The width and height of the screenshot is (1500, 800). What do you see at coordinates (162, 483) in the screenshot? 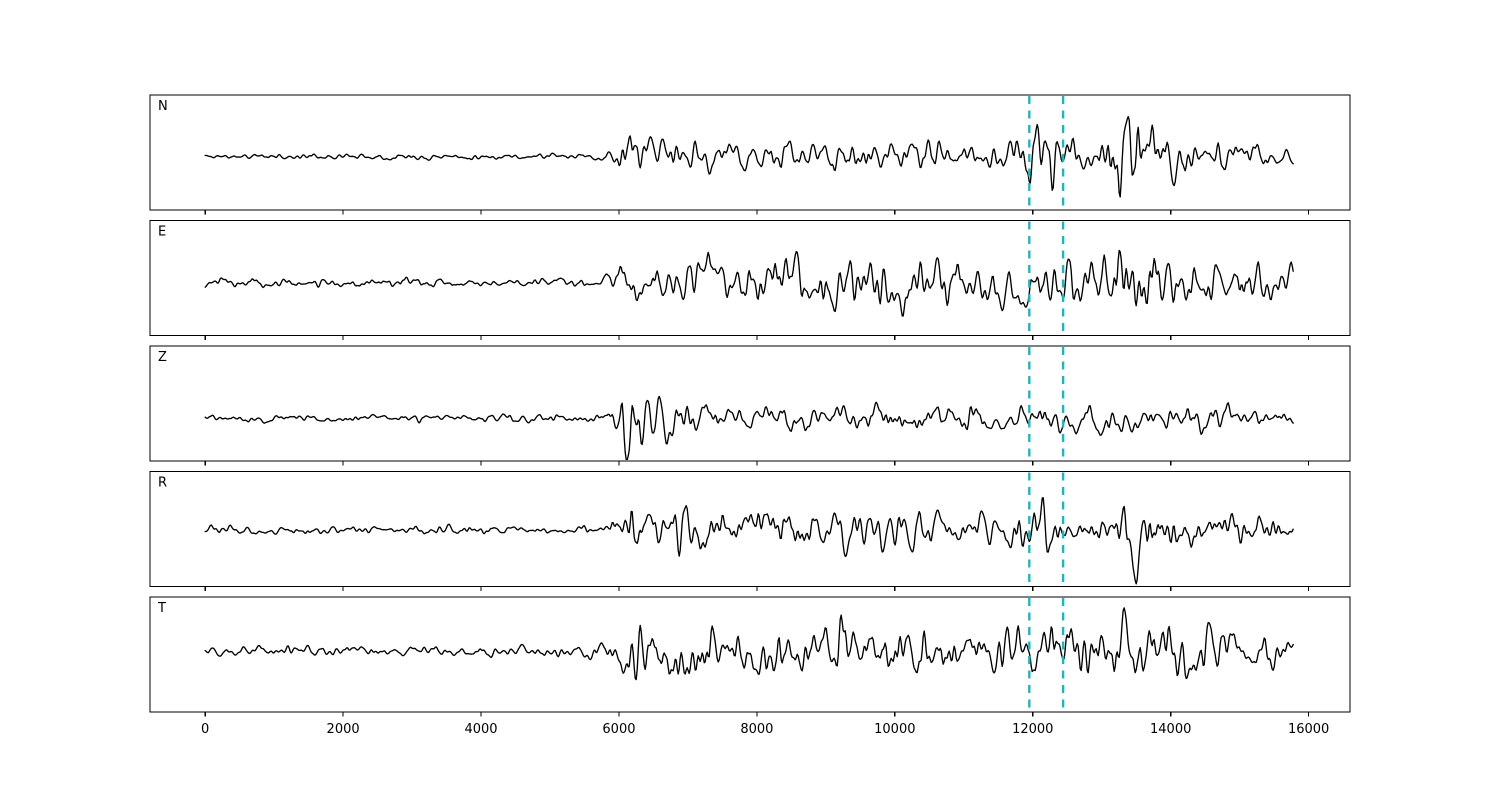
I see `panel-label-R: R` at bounding box center [162, 483].